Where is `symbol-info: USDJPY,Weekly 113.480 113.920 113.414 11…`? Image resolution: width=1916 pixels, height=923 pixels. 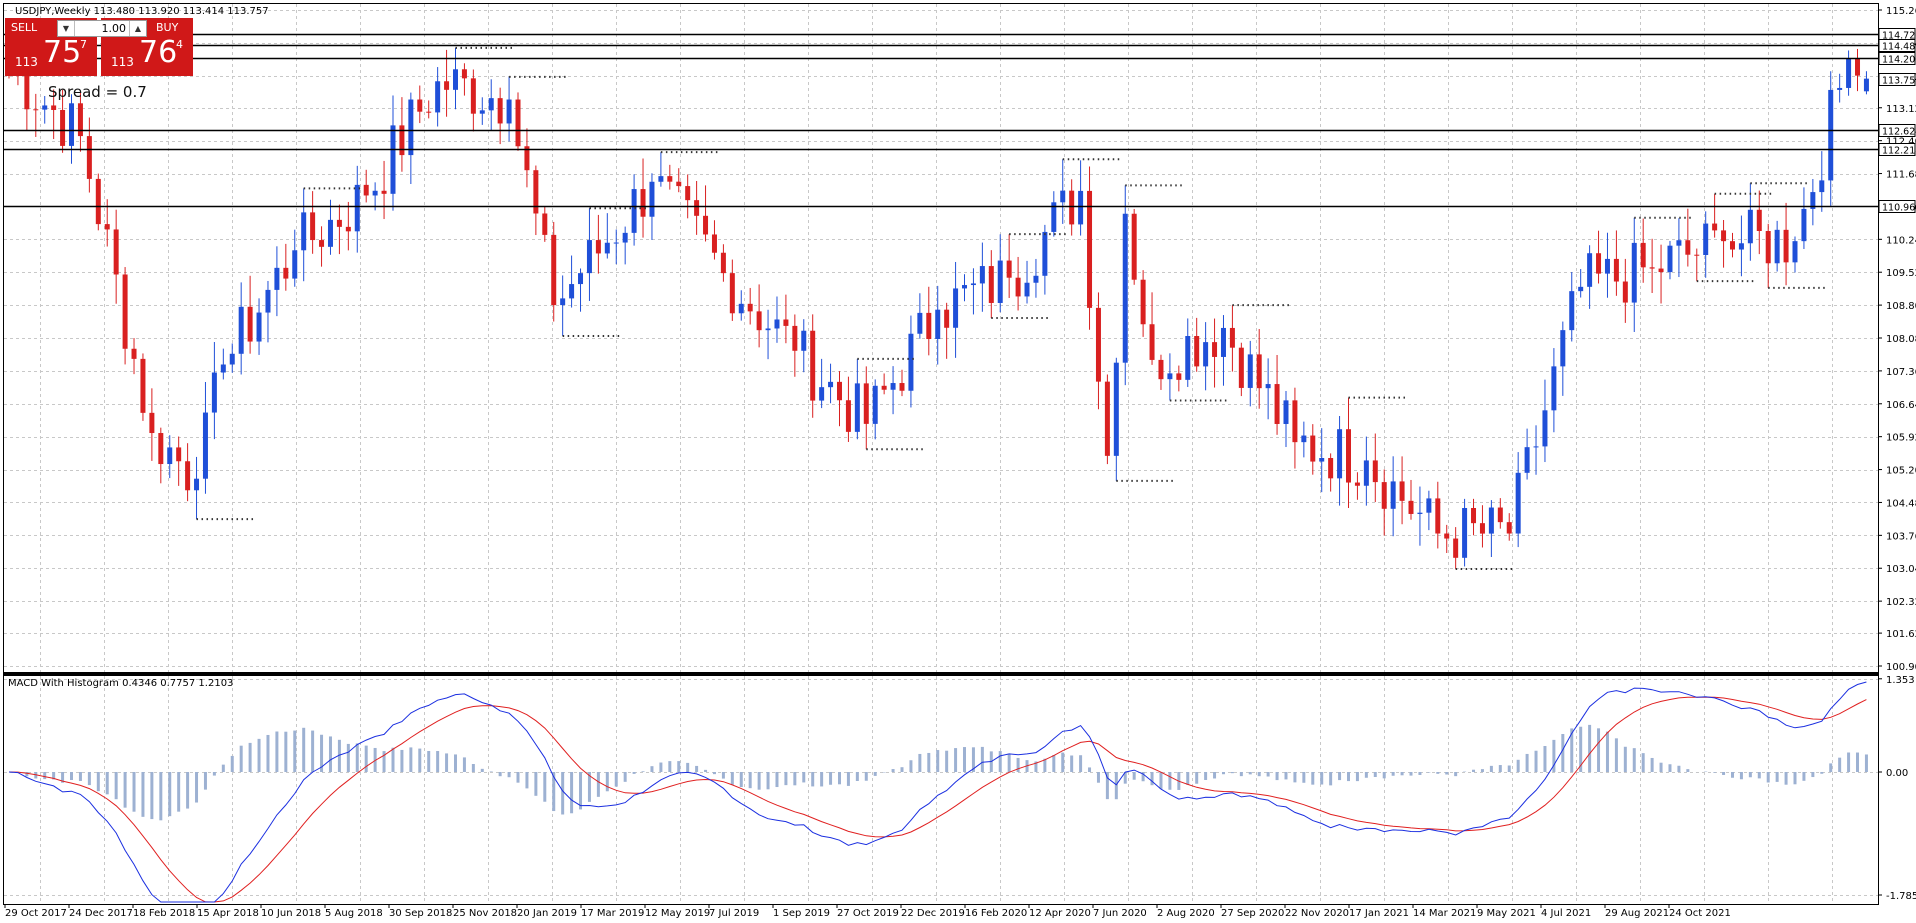 symbol-info: USDJPY,Weekly 113.480 113.920 113.414 11… is located at coordinates (142, 11).